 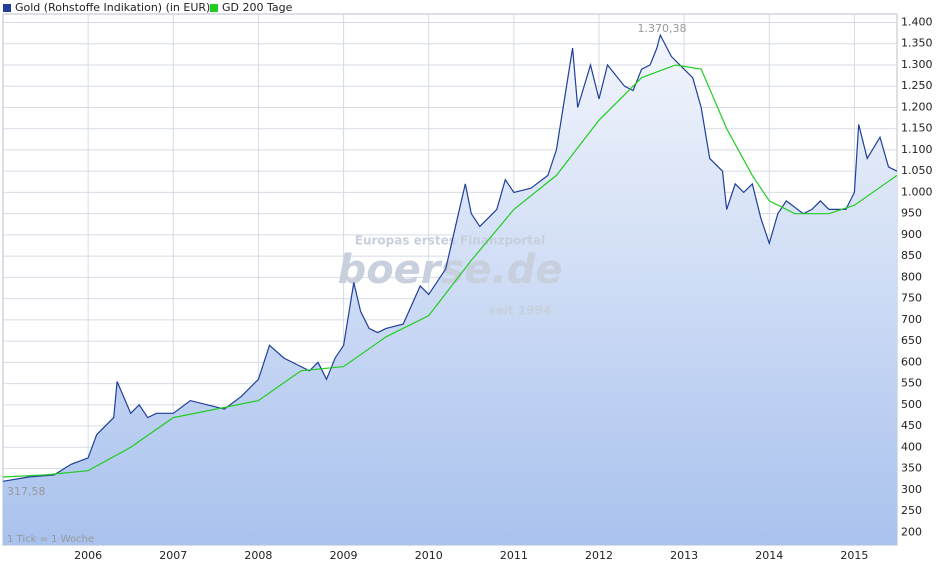 What do you see at coordinates (911, 340) in the screenshot?
I see `y-tick-label: 650` at bounding box center [911, 340].